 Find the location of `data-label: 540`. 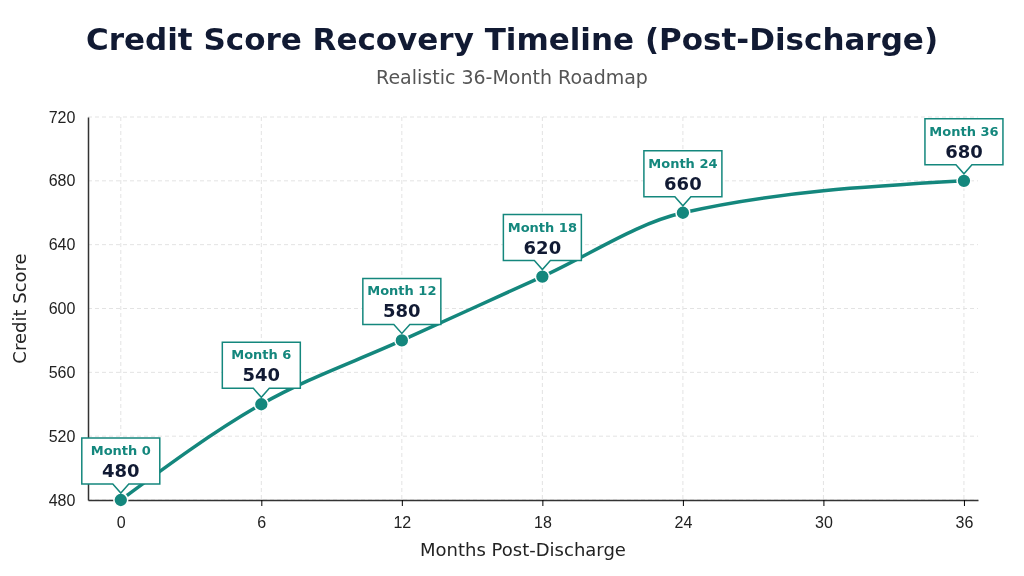

data-label: 540 is located at coordinates (261, 375).